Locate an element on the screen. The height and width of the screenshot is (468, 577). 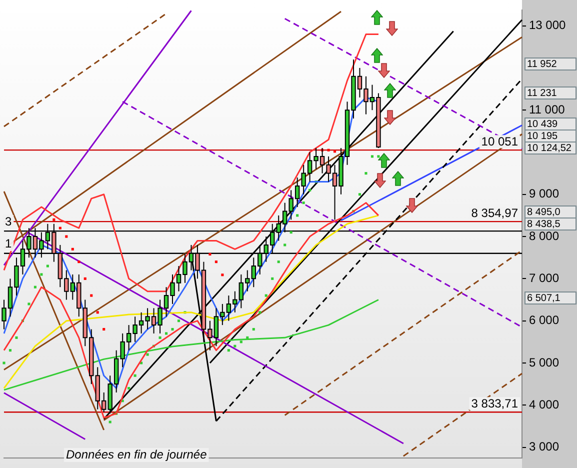
annotation: Données en fin de journée is located at coordinates (137, 454).